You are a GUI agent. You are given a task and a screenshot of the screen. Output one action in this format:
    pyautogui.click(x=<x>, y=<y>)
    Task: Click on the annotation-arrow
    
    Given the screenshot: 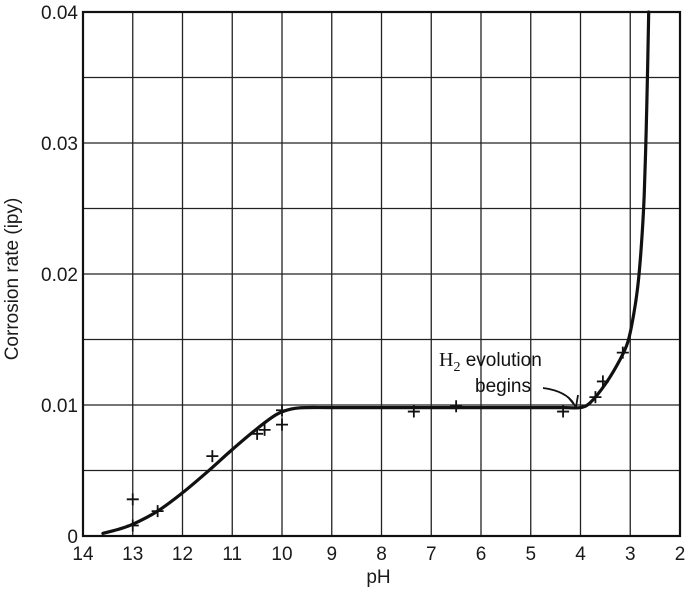 What is the action you would take?
    pyautogui.click(x=558, y=396)
    